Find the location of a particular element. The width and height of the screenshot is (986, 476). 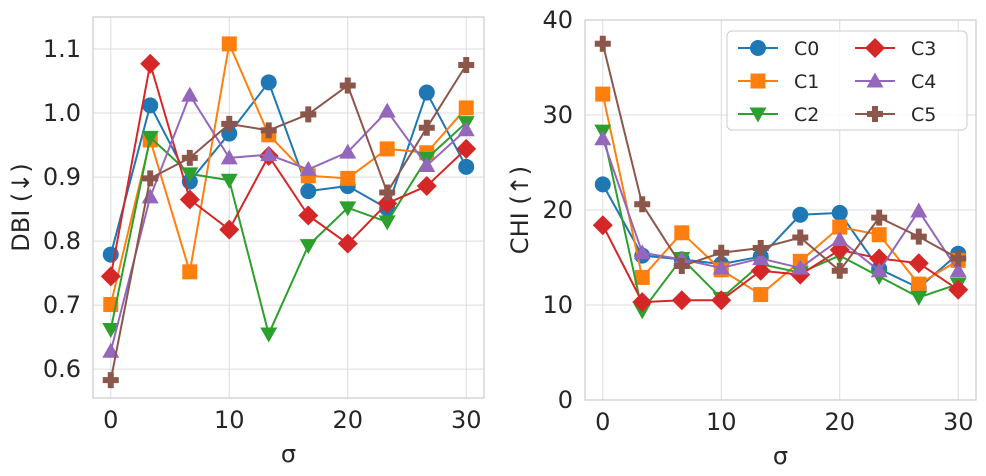

chi-x-tick-label: 20 is located at coordinates (839, 422).